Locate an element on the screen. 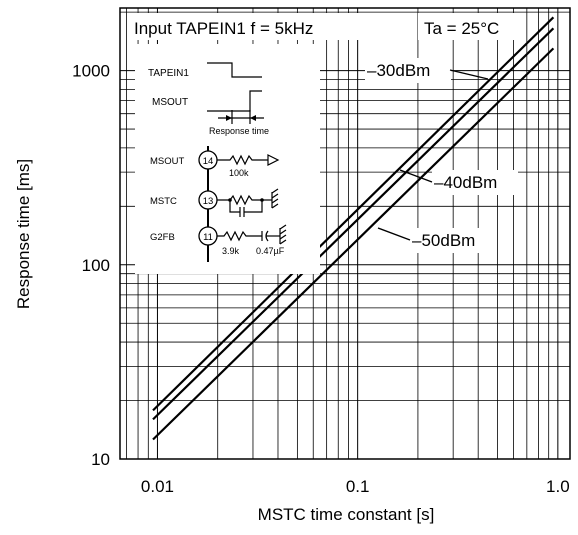  pin-name-mstc: MSTC is located at coordinates (163, 201).